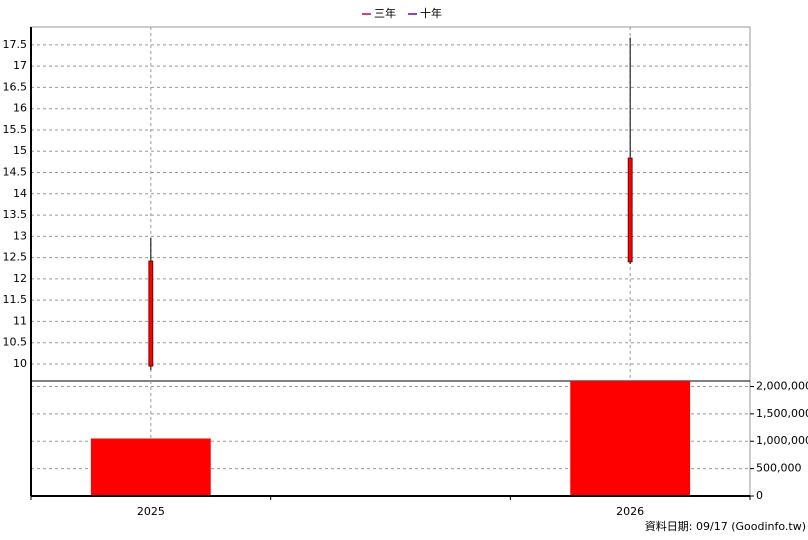  What do you see at coordinates (20, 278) in the screenshot?
I see `y-tick-label: 12` at bounding box center [20, 278].